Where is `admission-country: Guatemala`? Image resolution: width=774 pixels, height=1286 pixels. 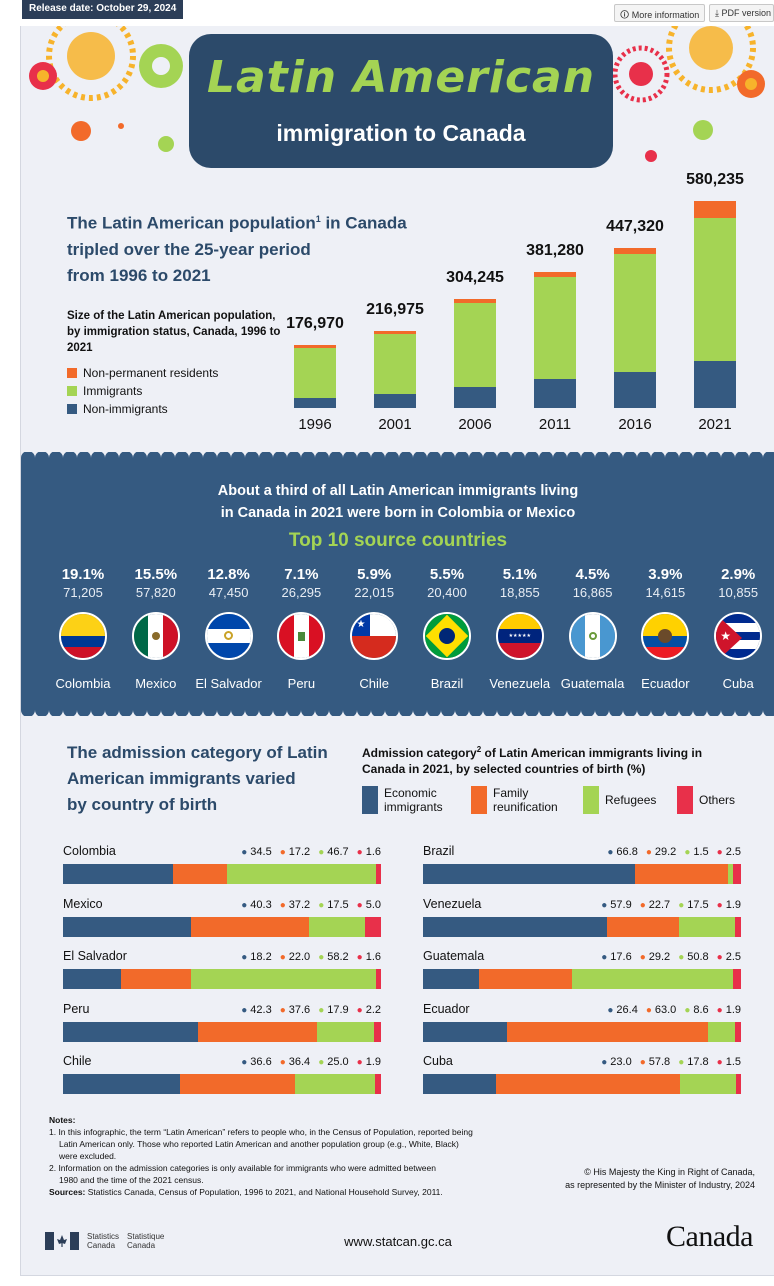
admission-country: Guatemala is located at coordinates (454, 956).